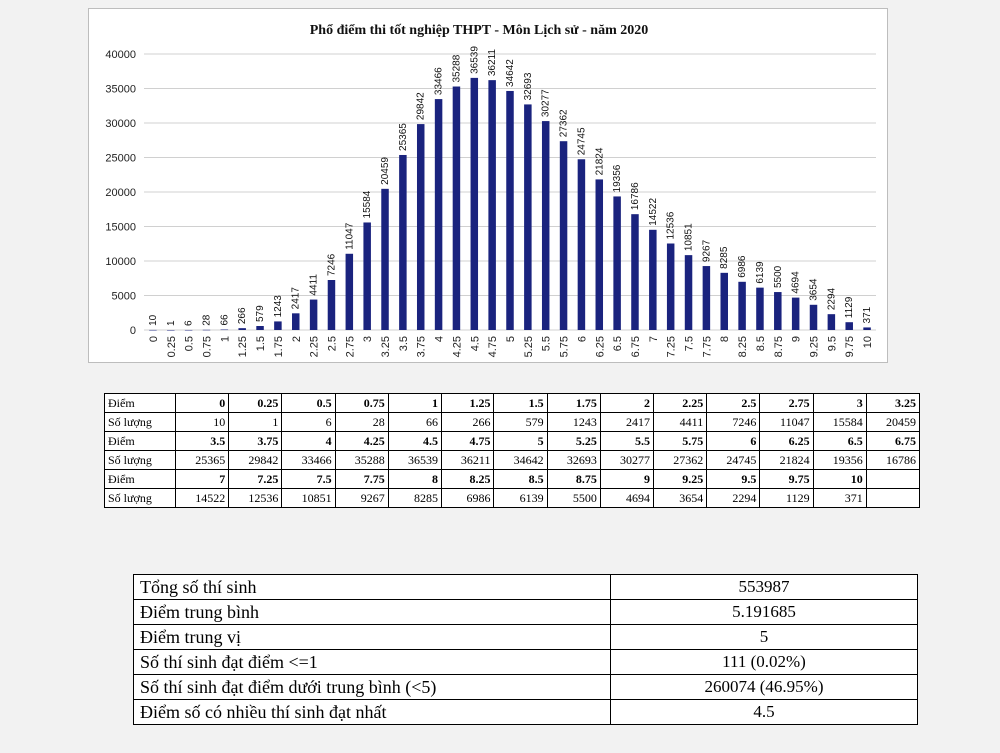  Describe the element at coordinates (414, 422) in the screenshot. I see `count-cell: 66` at that location.